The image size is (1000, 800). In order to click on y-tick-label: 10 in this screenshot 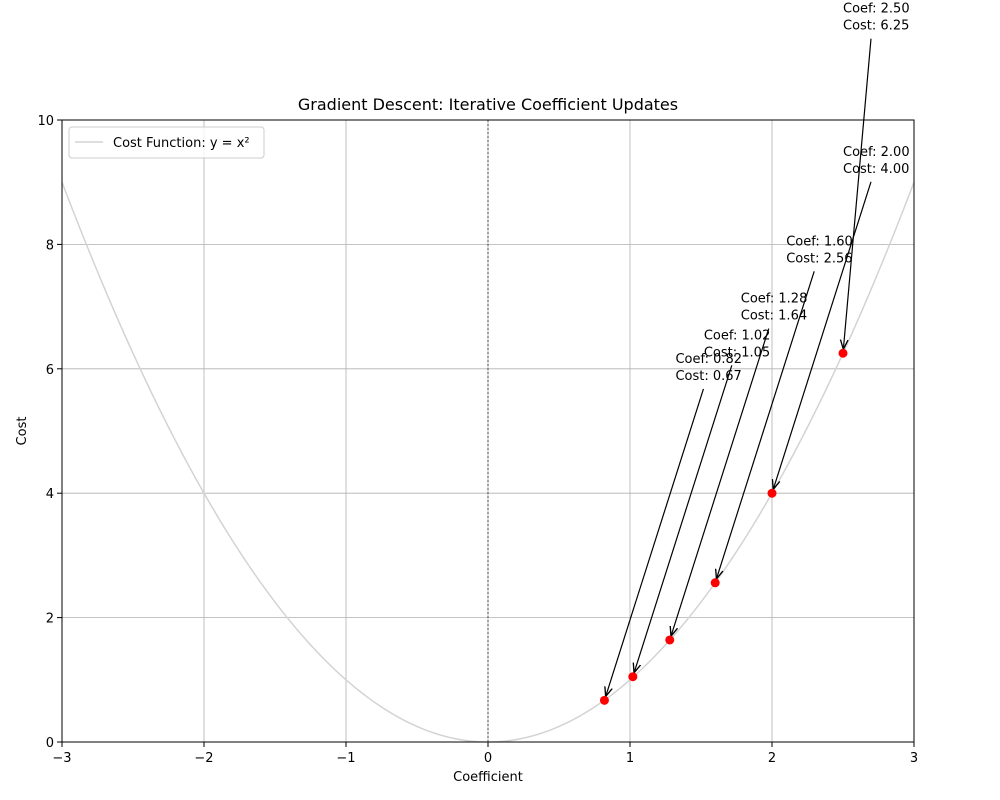, I will do `click(45, 121)`.